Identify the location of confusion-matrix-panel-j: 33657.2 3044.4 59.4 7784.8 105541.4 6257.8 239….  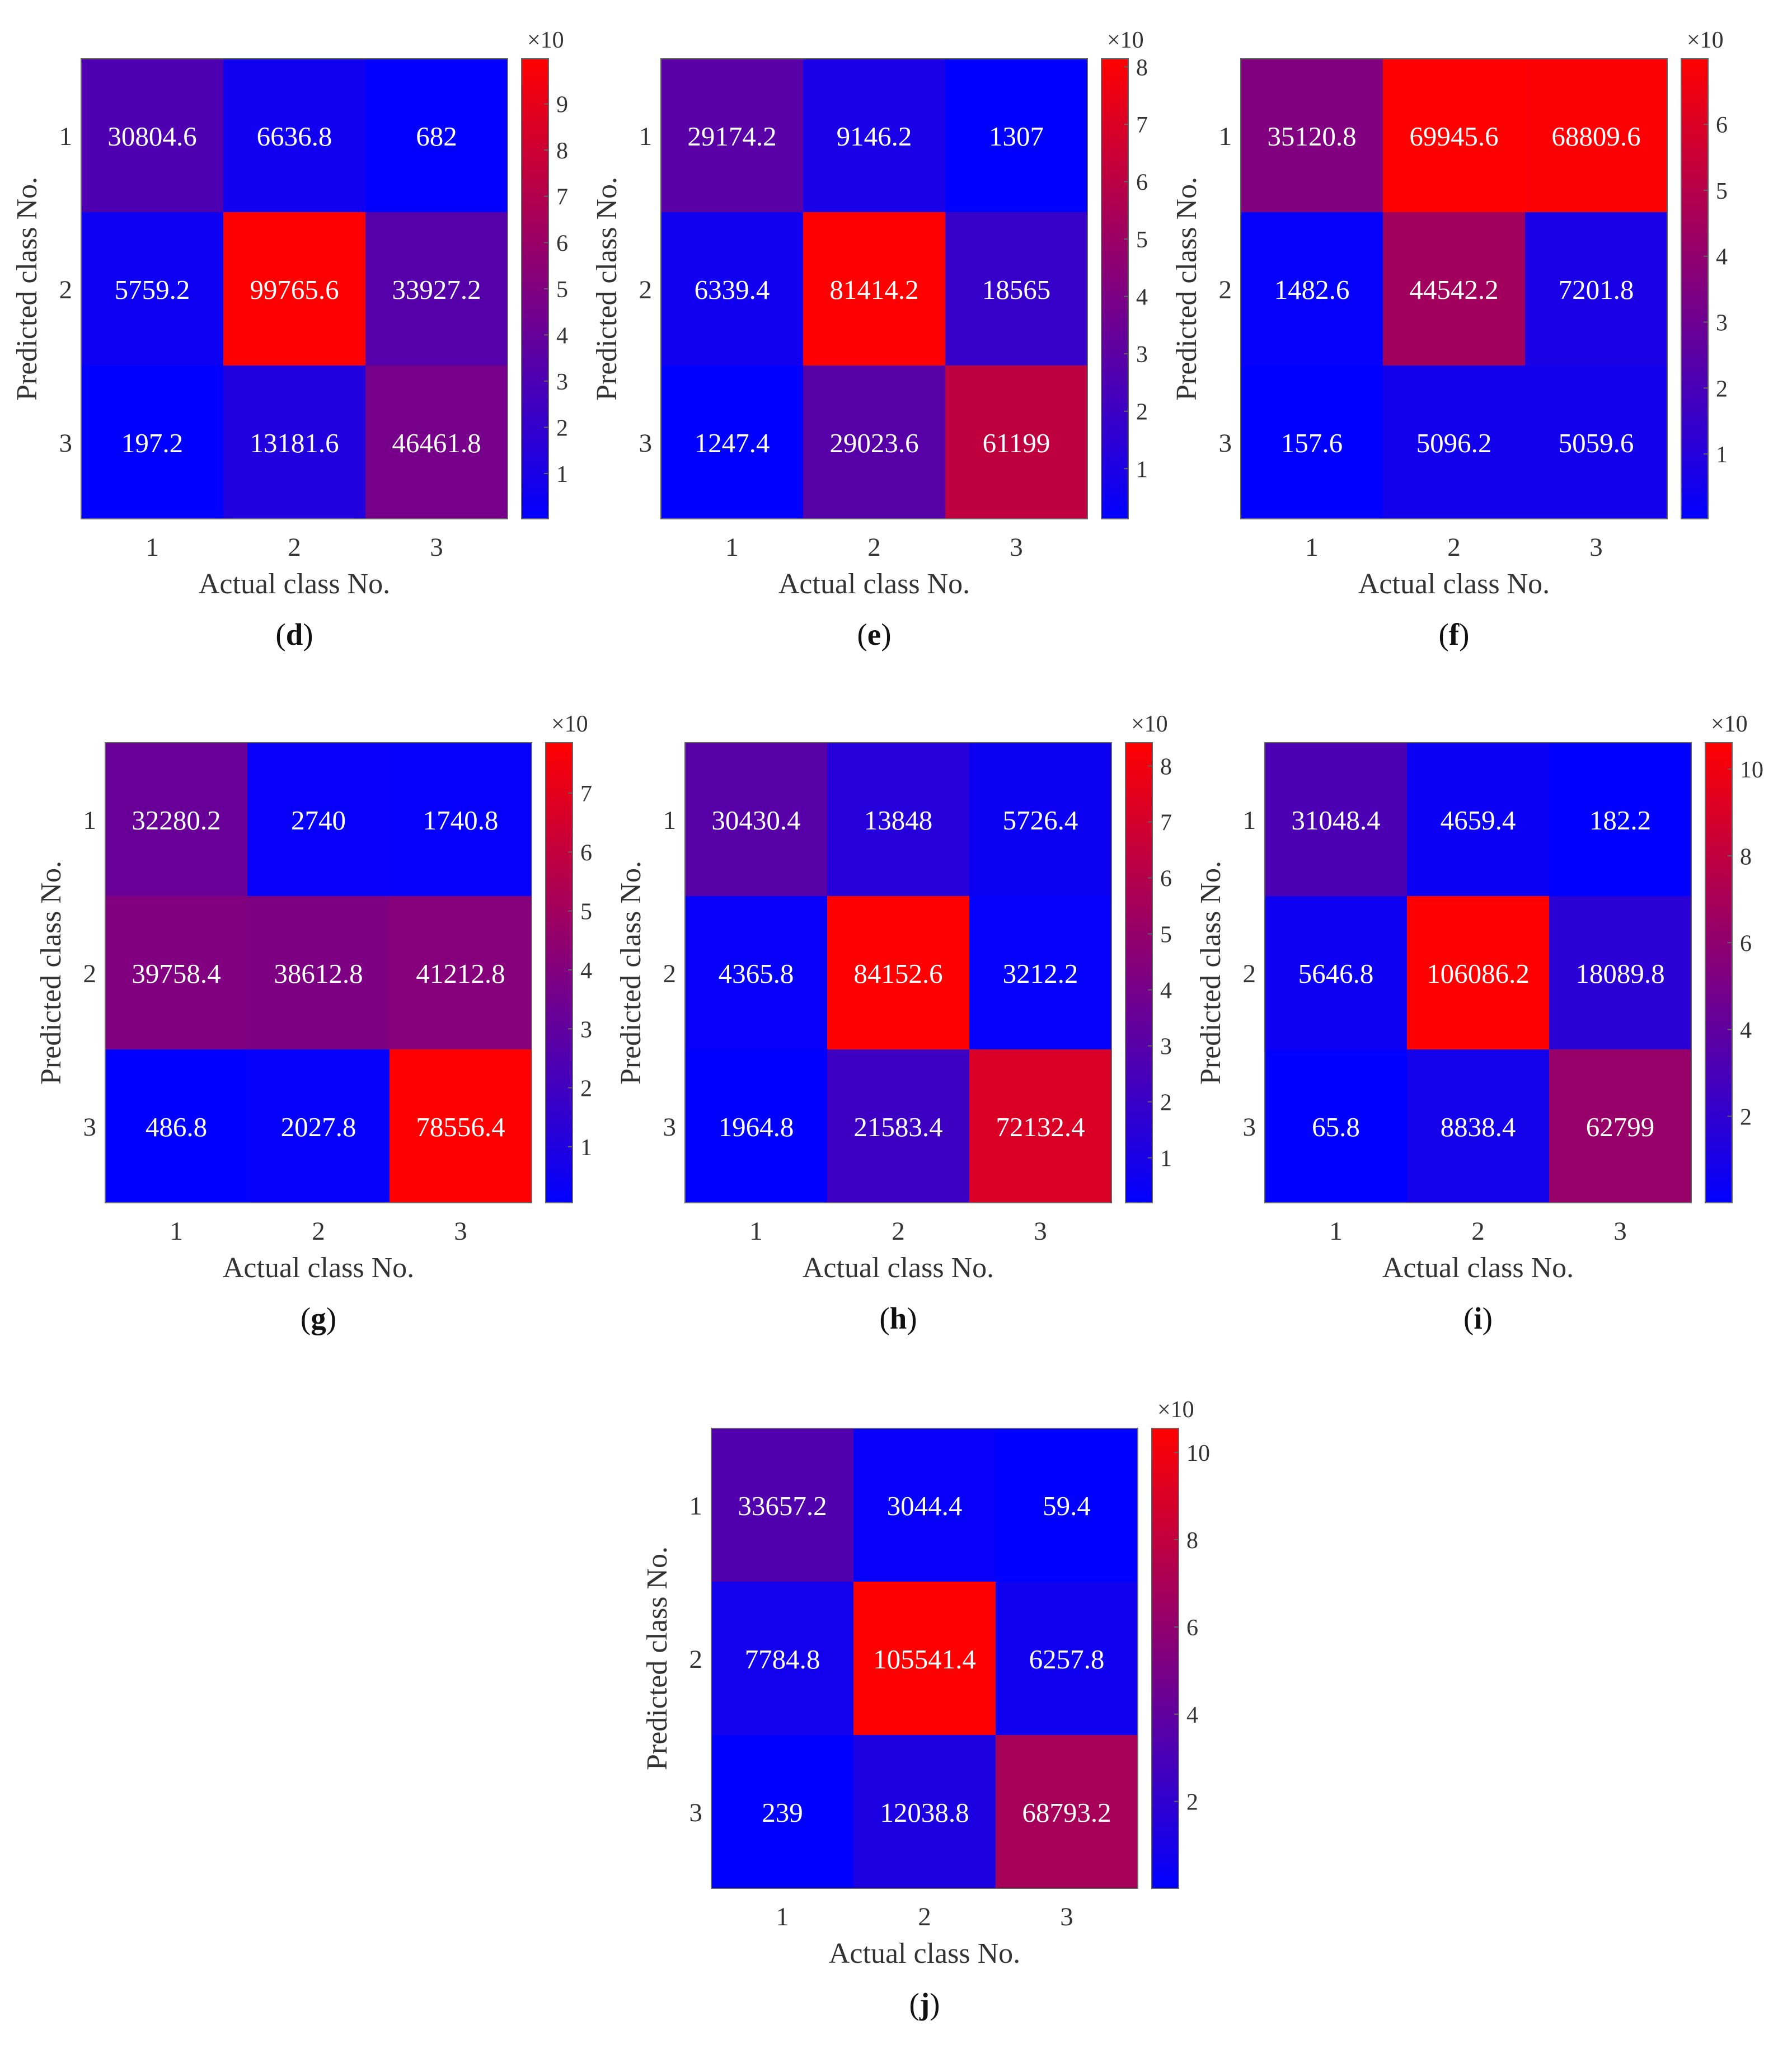
(925, 1709).